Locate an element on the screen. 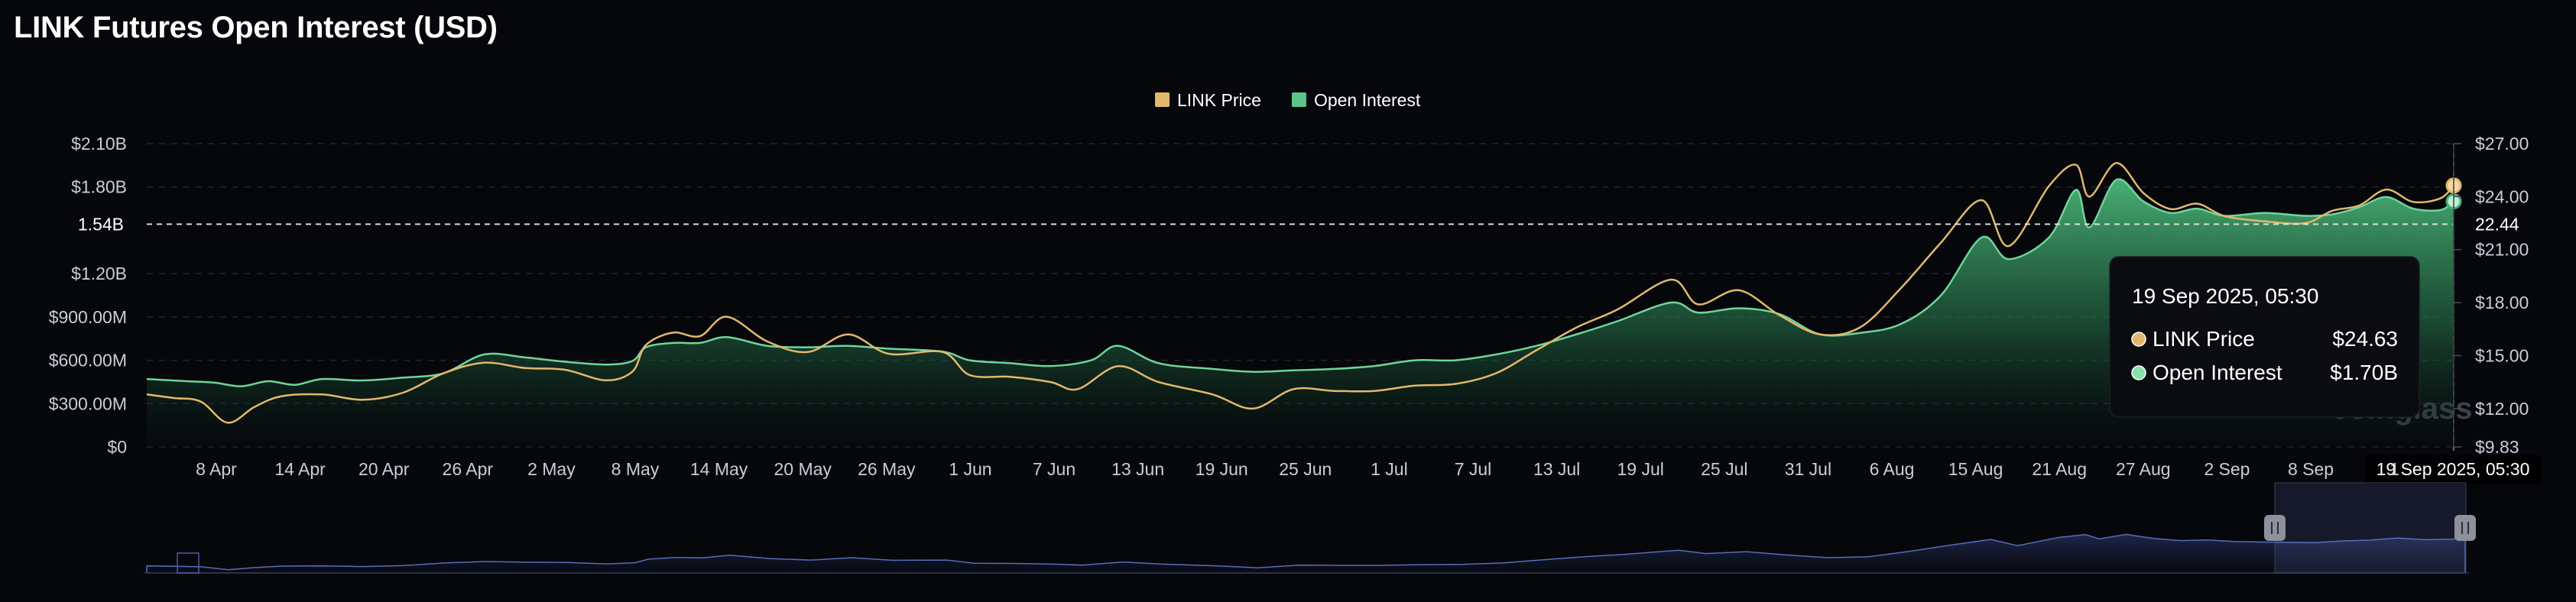 Image resolution: width=2576 pixels, height=602 pixels. x-tick-label: 13 Jul is located at coordinates (1556, 469).